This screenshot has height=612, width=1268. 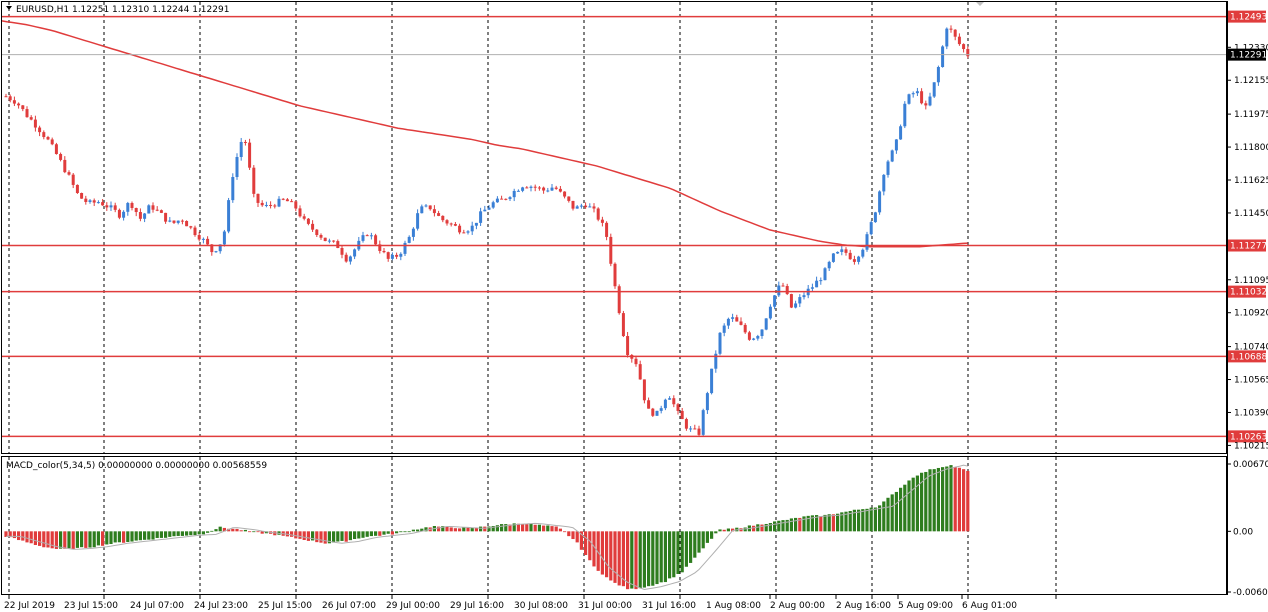 I want to click on level-label: 1.12493, so click(x=1248, y=18).